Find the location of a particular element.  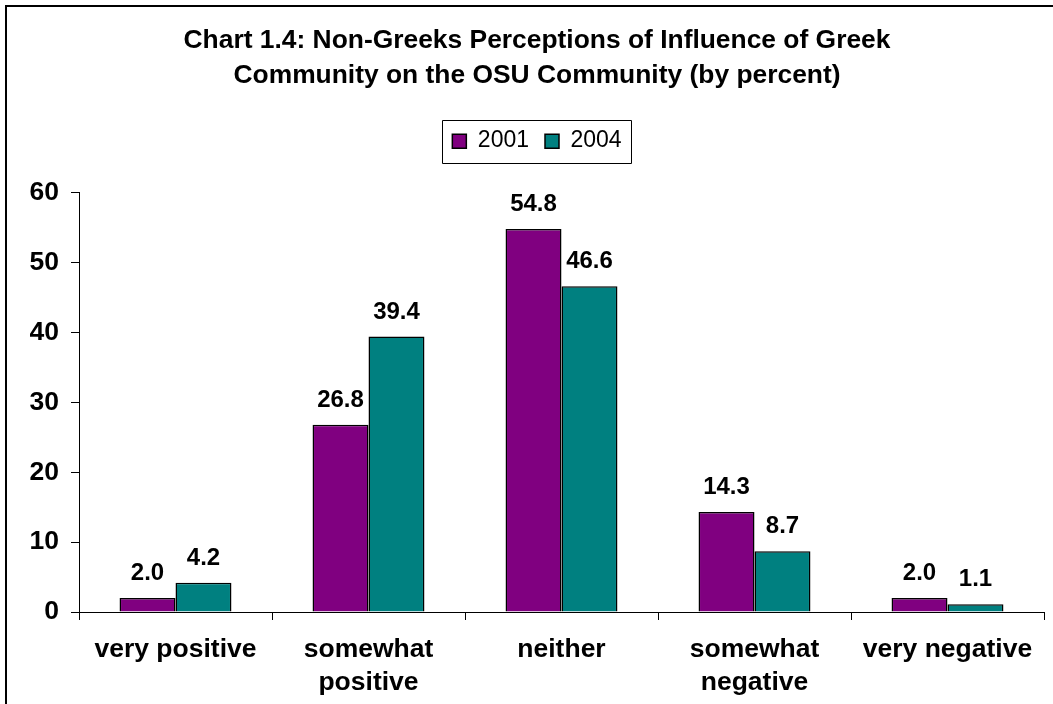

y-tick-label: 50 is located at coordinates (44, 260).